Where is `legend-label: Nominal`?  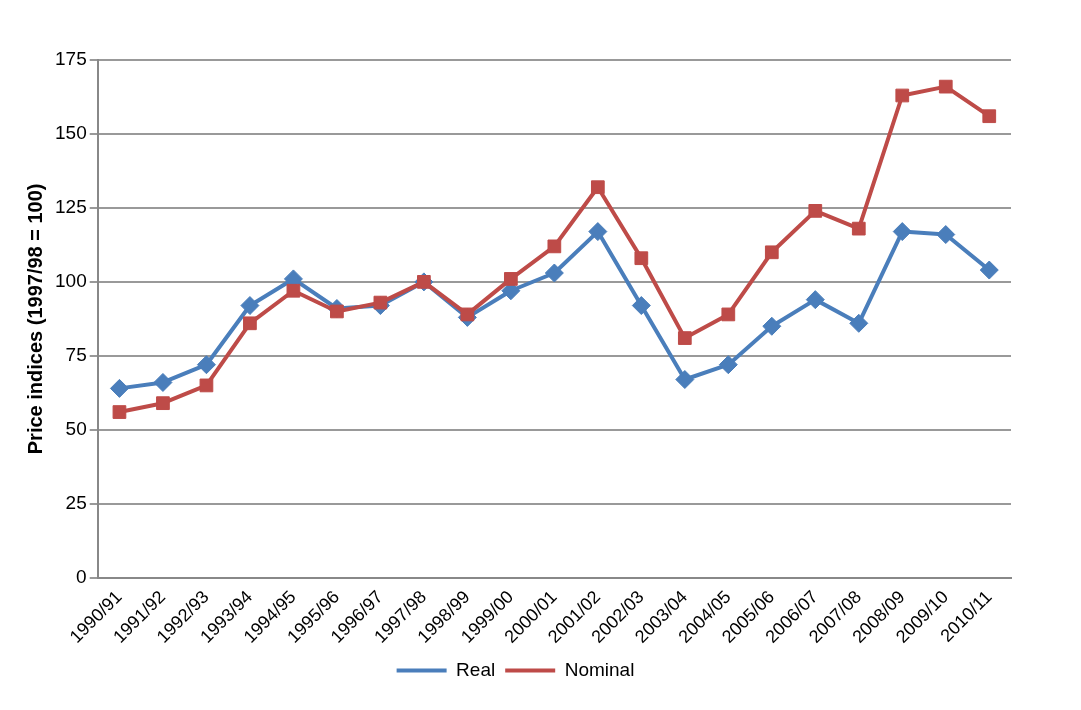
legend-label: Nominal is located at coordinates (599, 669).